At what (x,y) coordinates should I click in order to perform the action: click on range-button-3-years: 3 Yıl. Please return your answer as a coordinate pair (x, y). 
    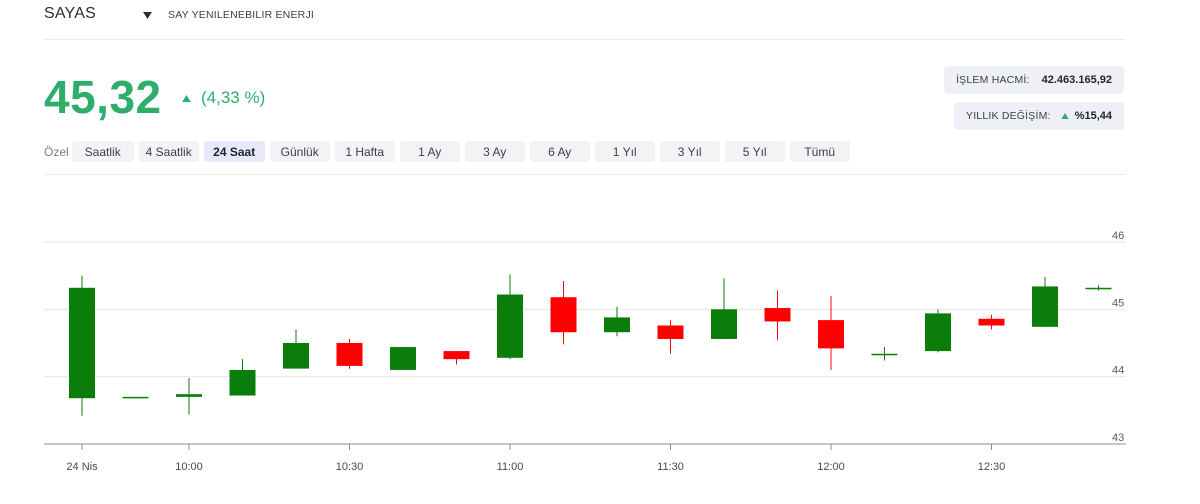
    Looking at the image, I should click on (689, 151).